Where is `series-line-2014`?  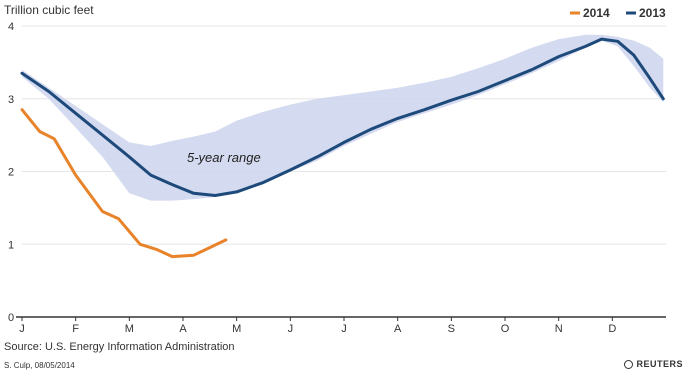
series-line-2014 is located at coordinates (124, 183).